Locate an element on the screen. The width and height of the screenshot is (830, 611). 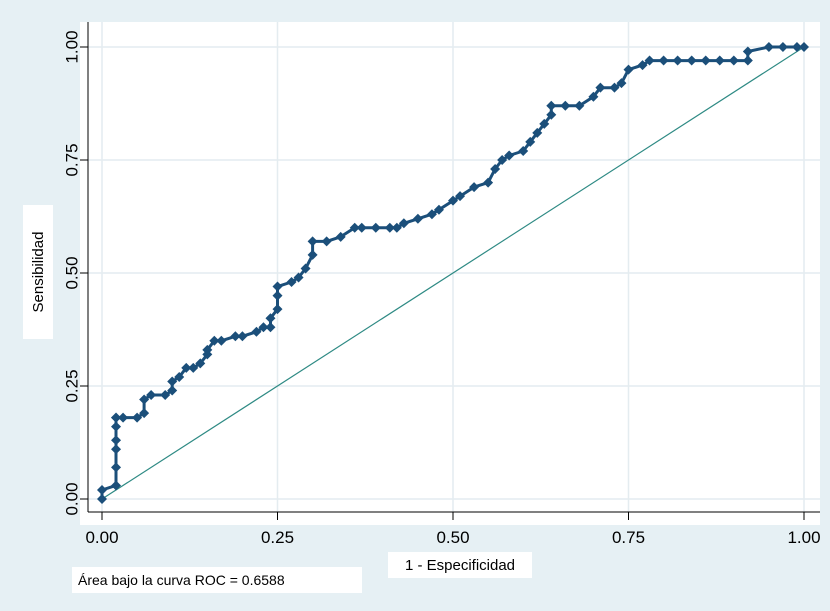
note-box is located at coordinates (217, 580).